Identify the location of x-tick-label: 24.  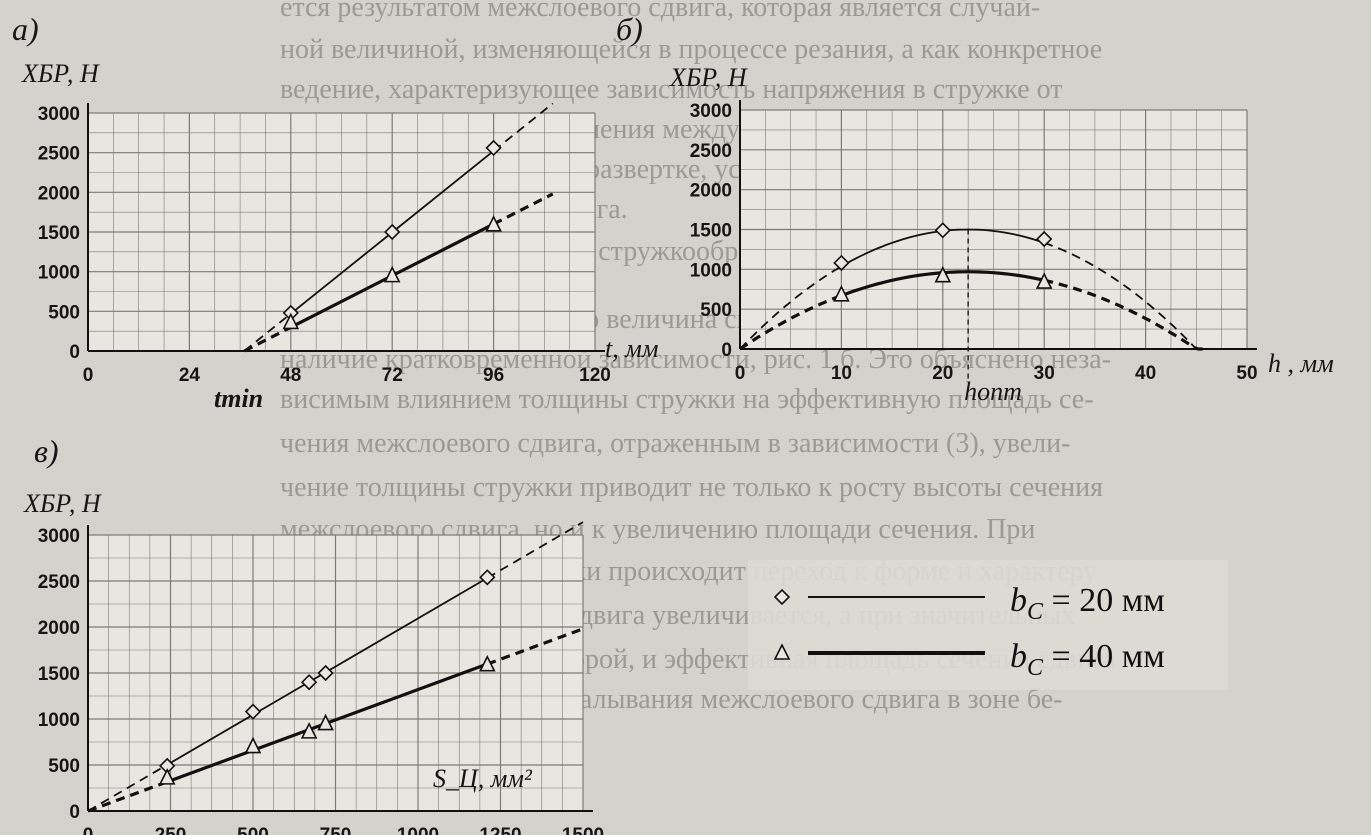
(190, 375).